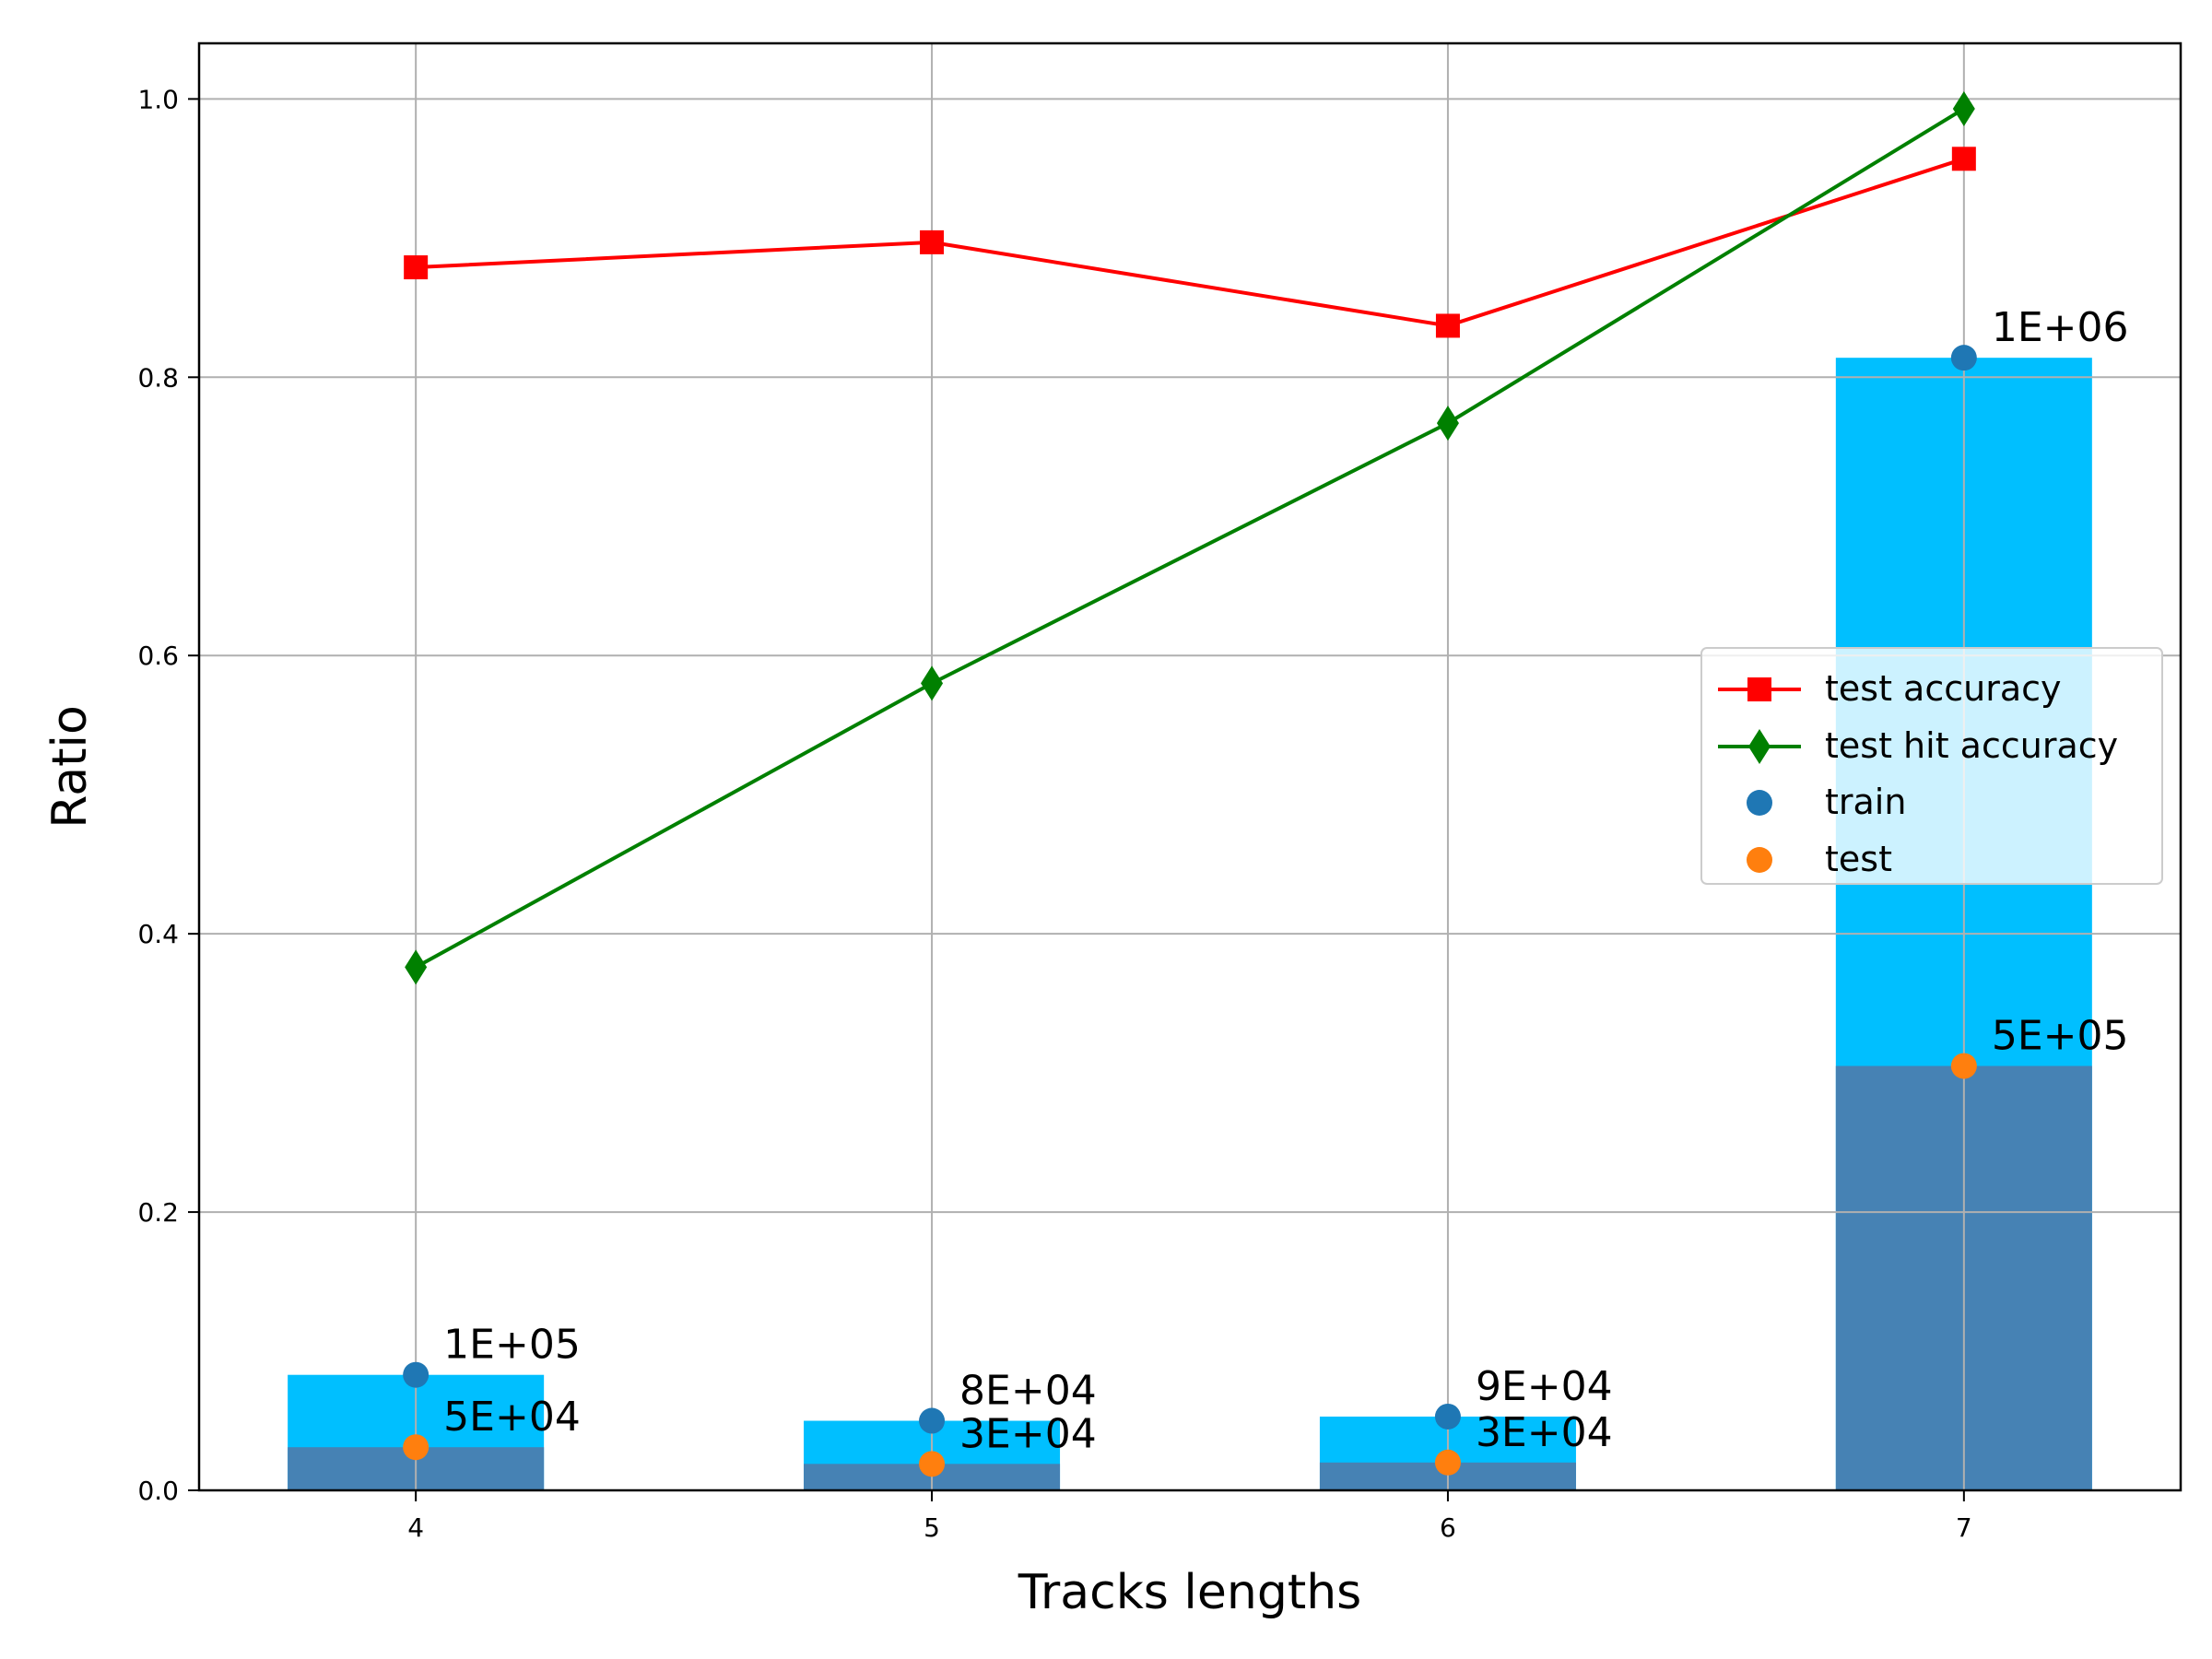 The width and height of the screenshot is (2212, 1659). I want to click on y-tick-label: 0.6, so click(158, 656).